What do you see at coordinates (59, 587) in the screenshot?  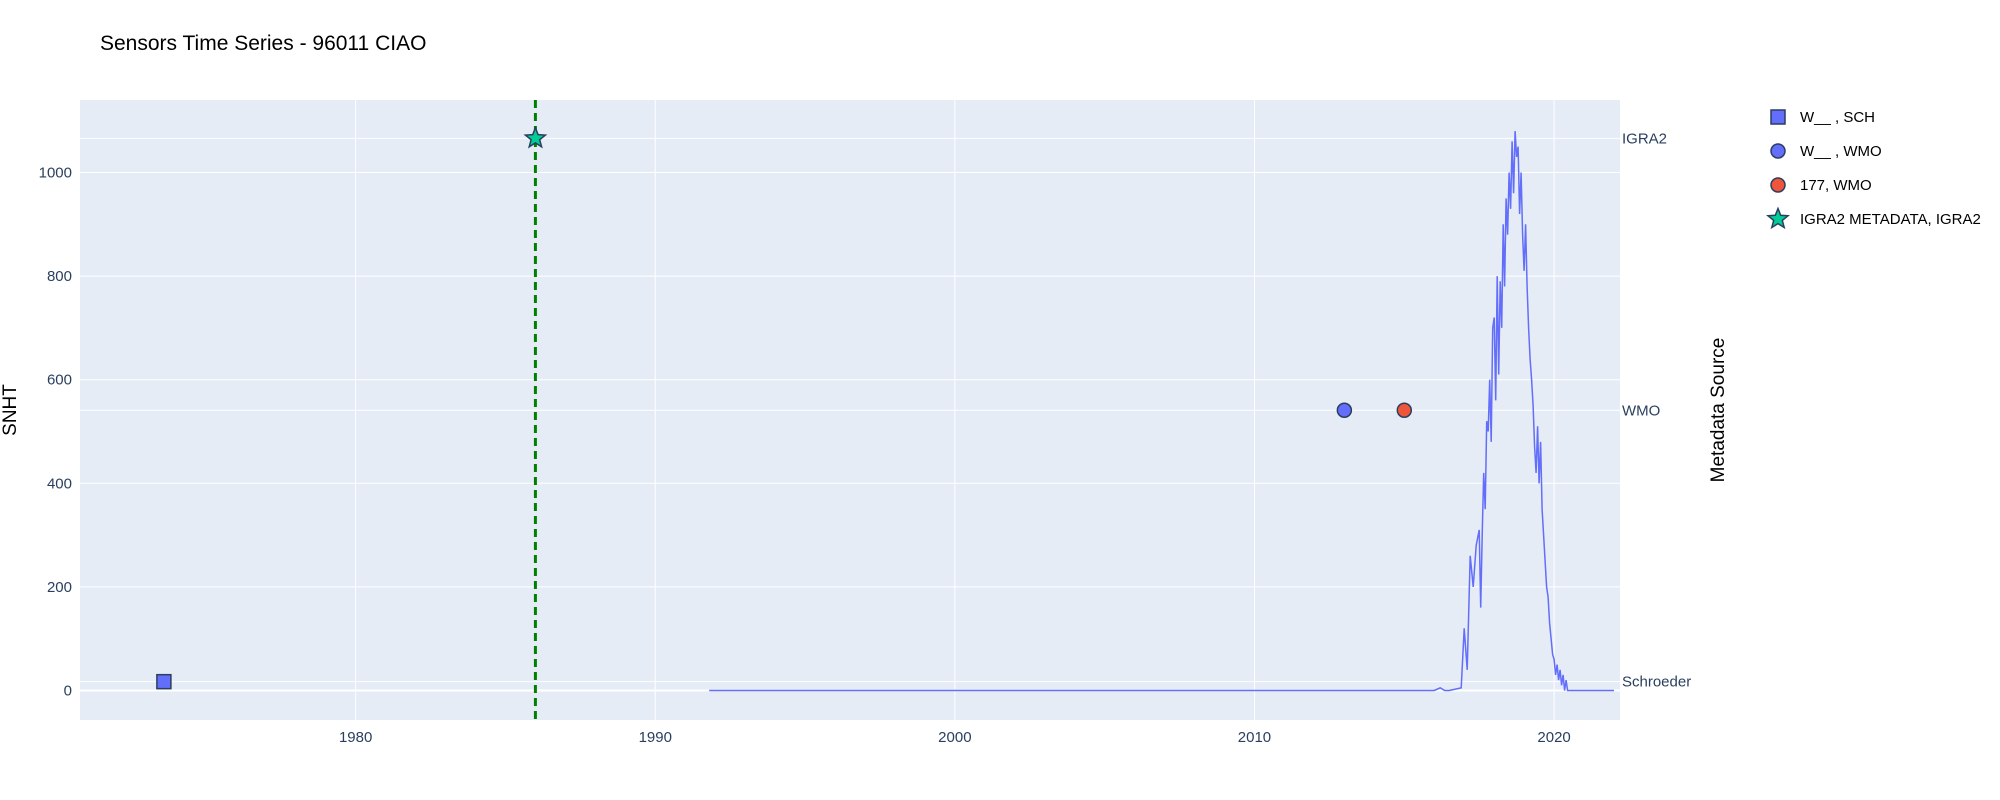 I see `y-tick-label: 200` at bounding box center [59, 587].